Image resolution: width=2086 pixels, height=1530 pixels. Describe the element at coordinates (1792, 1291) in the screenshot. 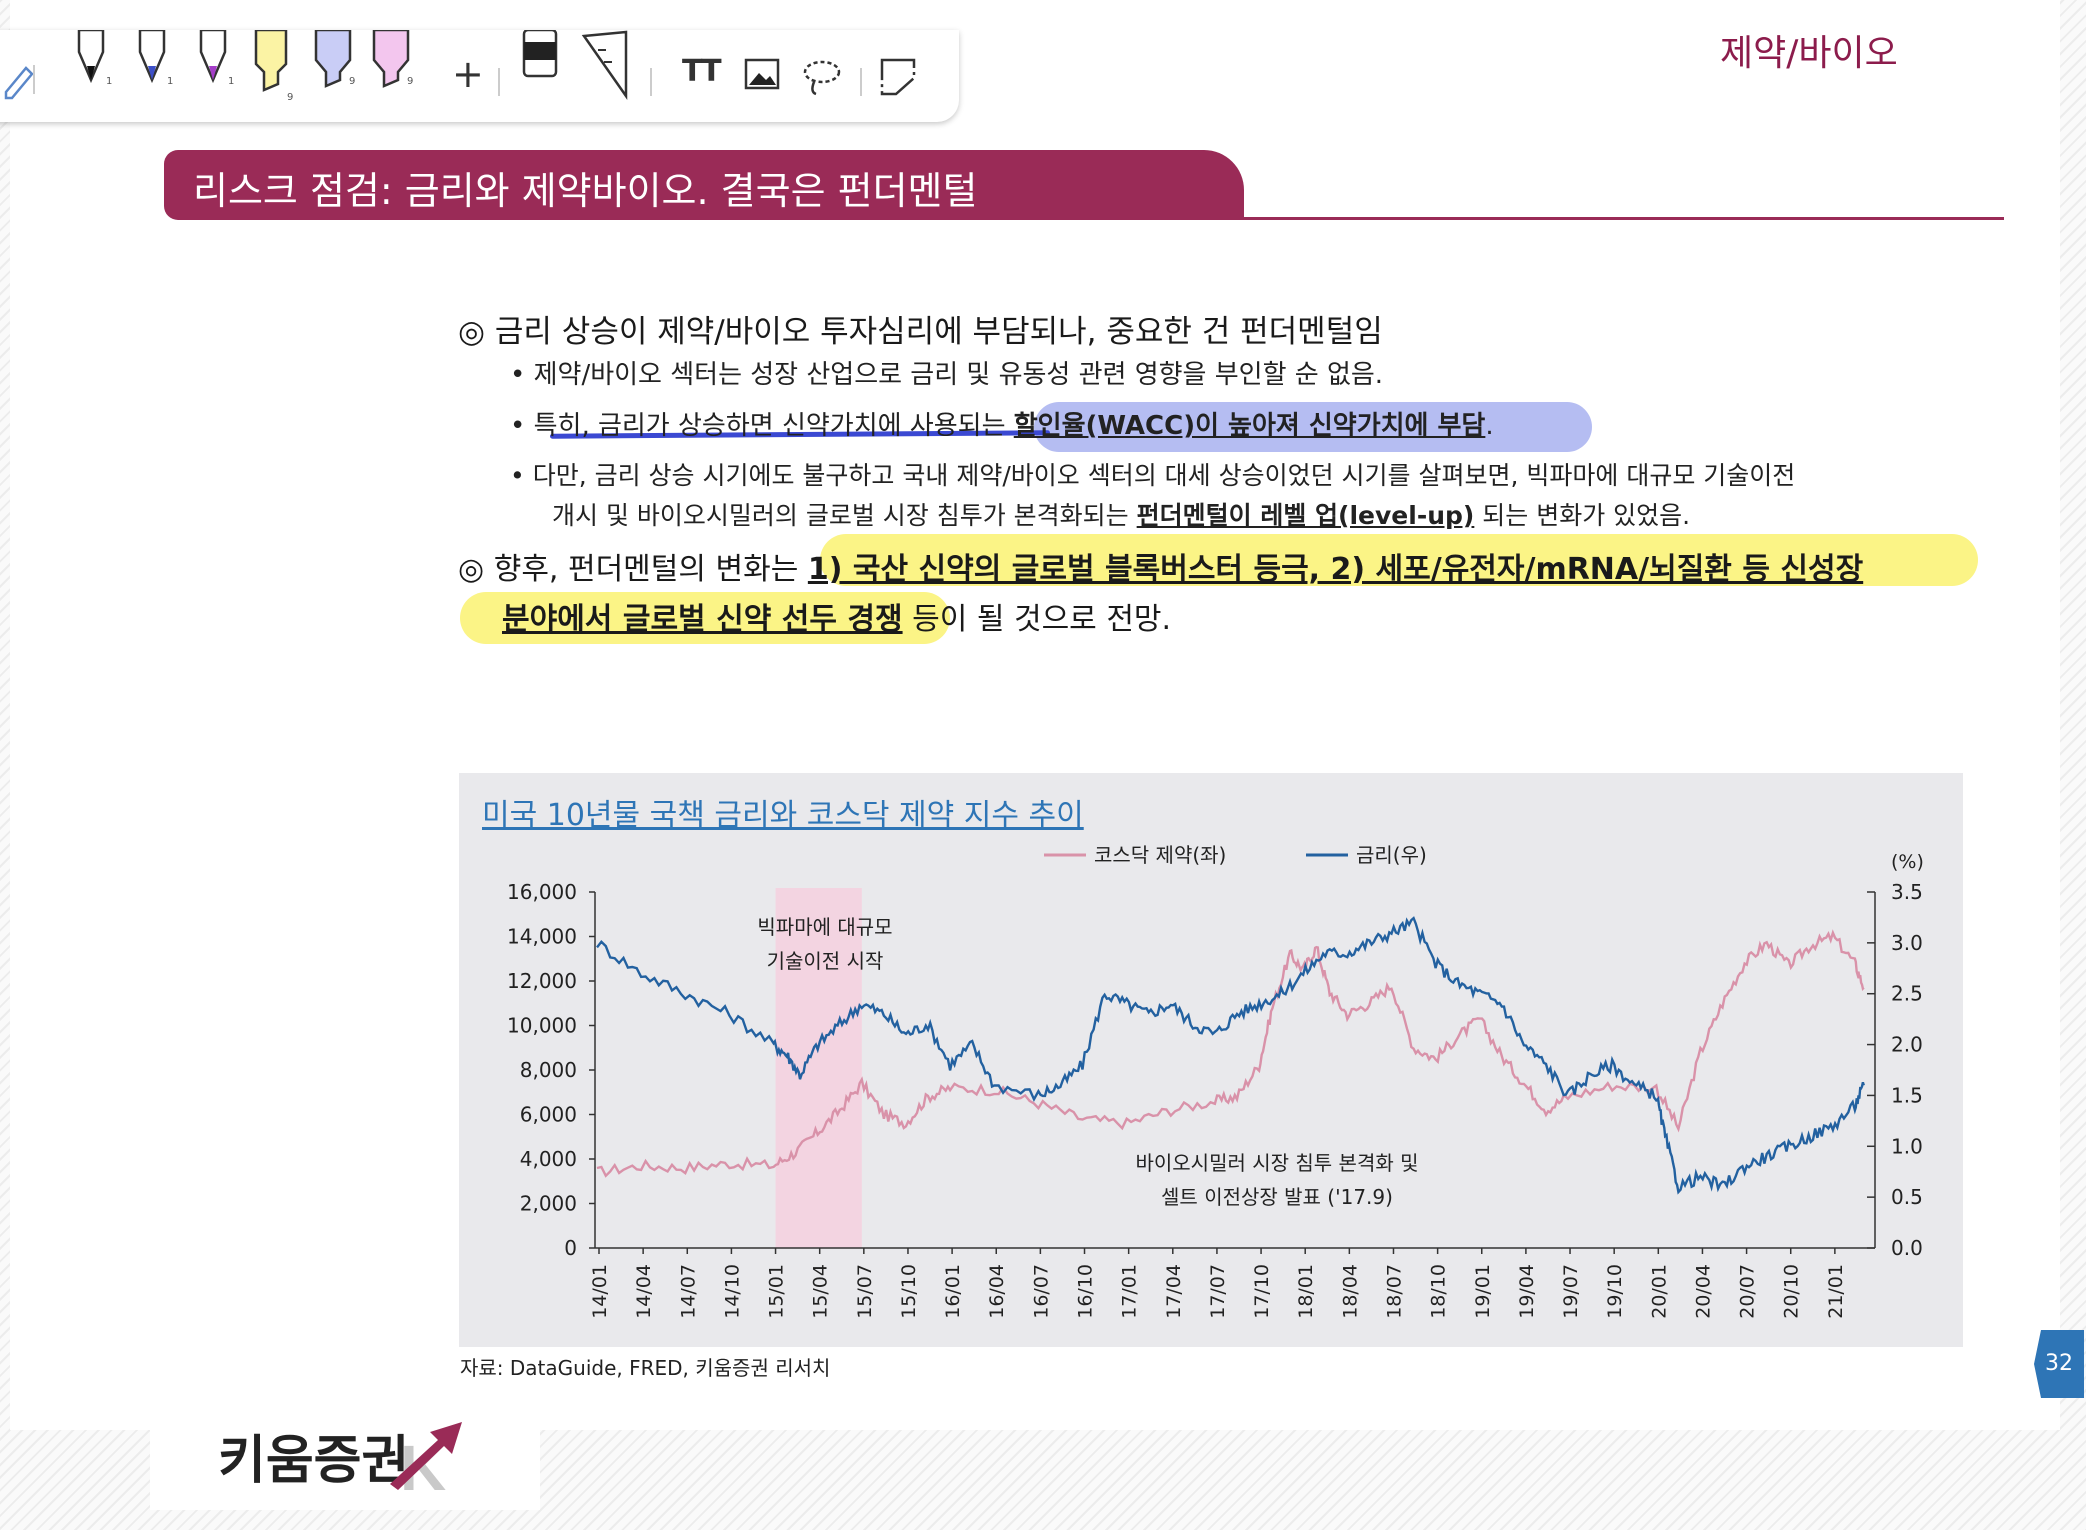

I see `x-axis-label: 20/10` at that location.